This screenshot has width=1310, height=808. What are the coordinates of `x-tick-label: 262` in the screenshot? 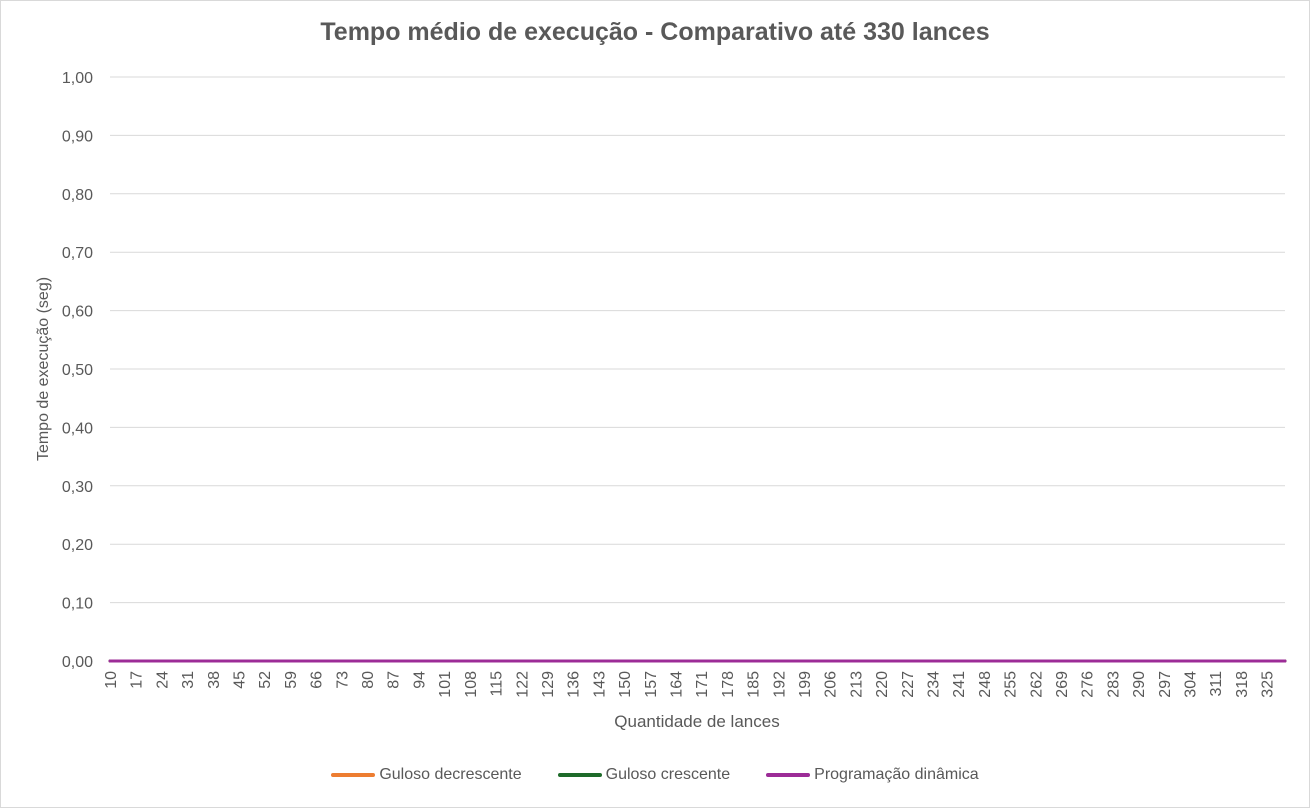 It's located at (1036, 684).